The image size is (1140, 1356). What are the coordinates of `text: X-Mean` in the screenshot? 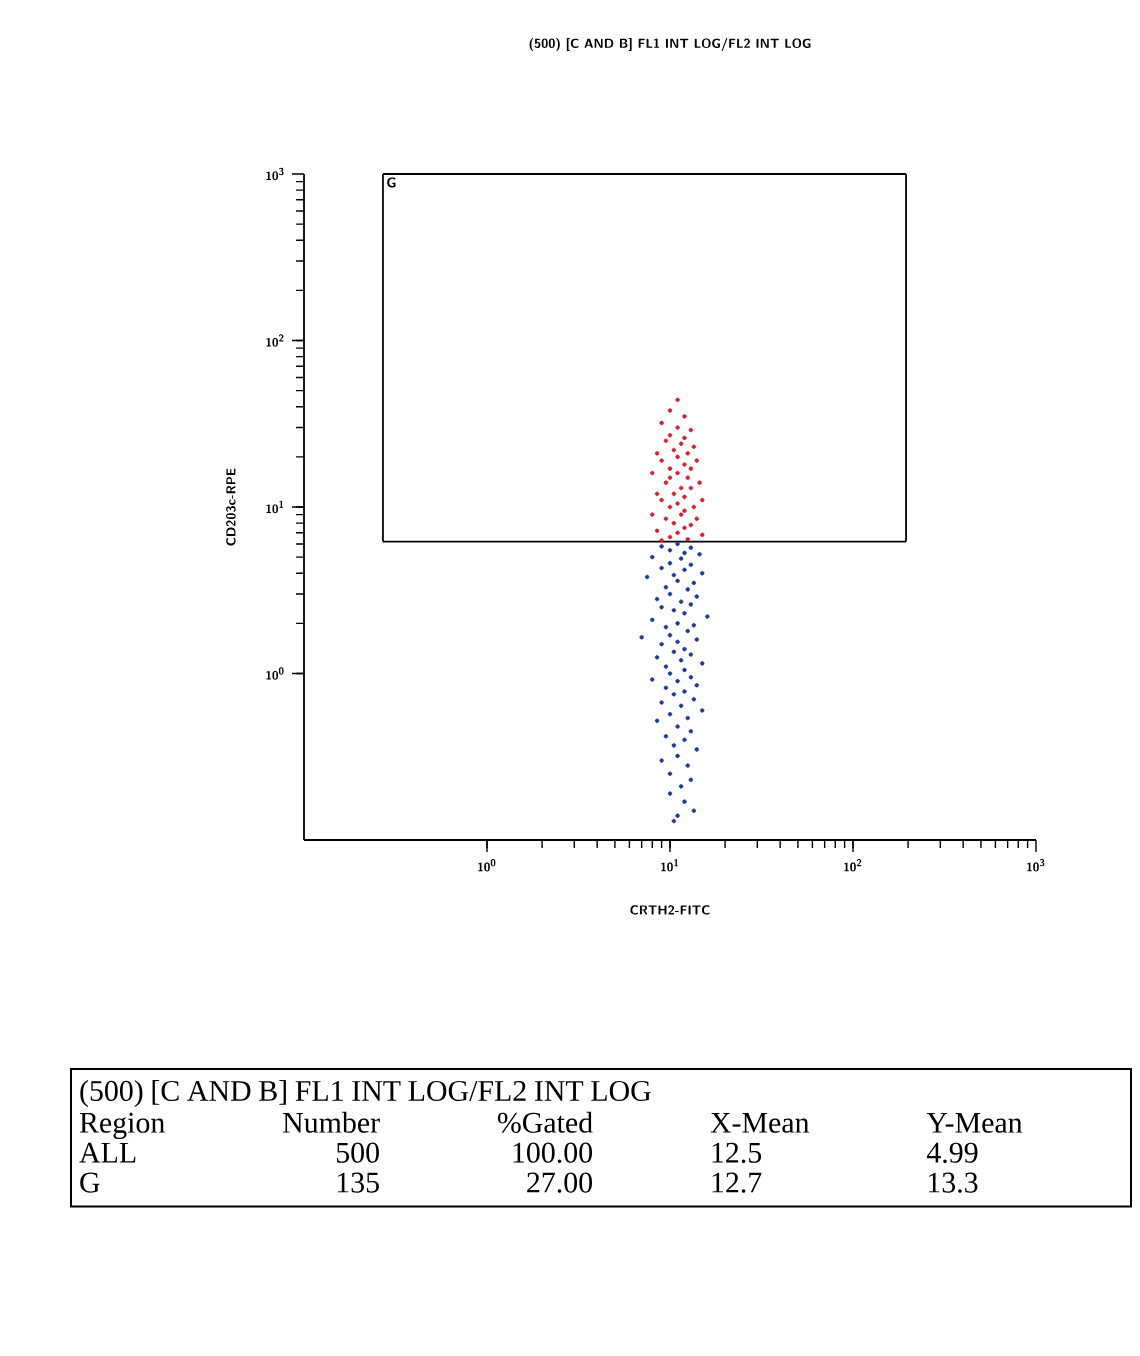 It's located at (760, 1123).